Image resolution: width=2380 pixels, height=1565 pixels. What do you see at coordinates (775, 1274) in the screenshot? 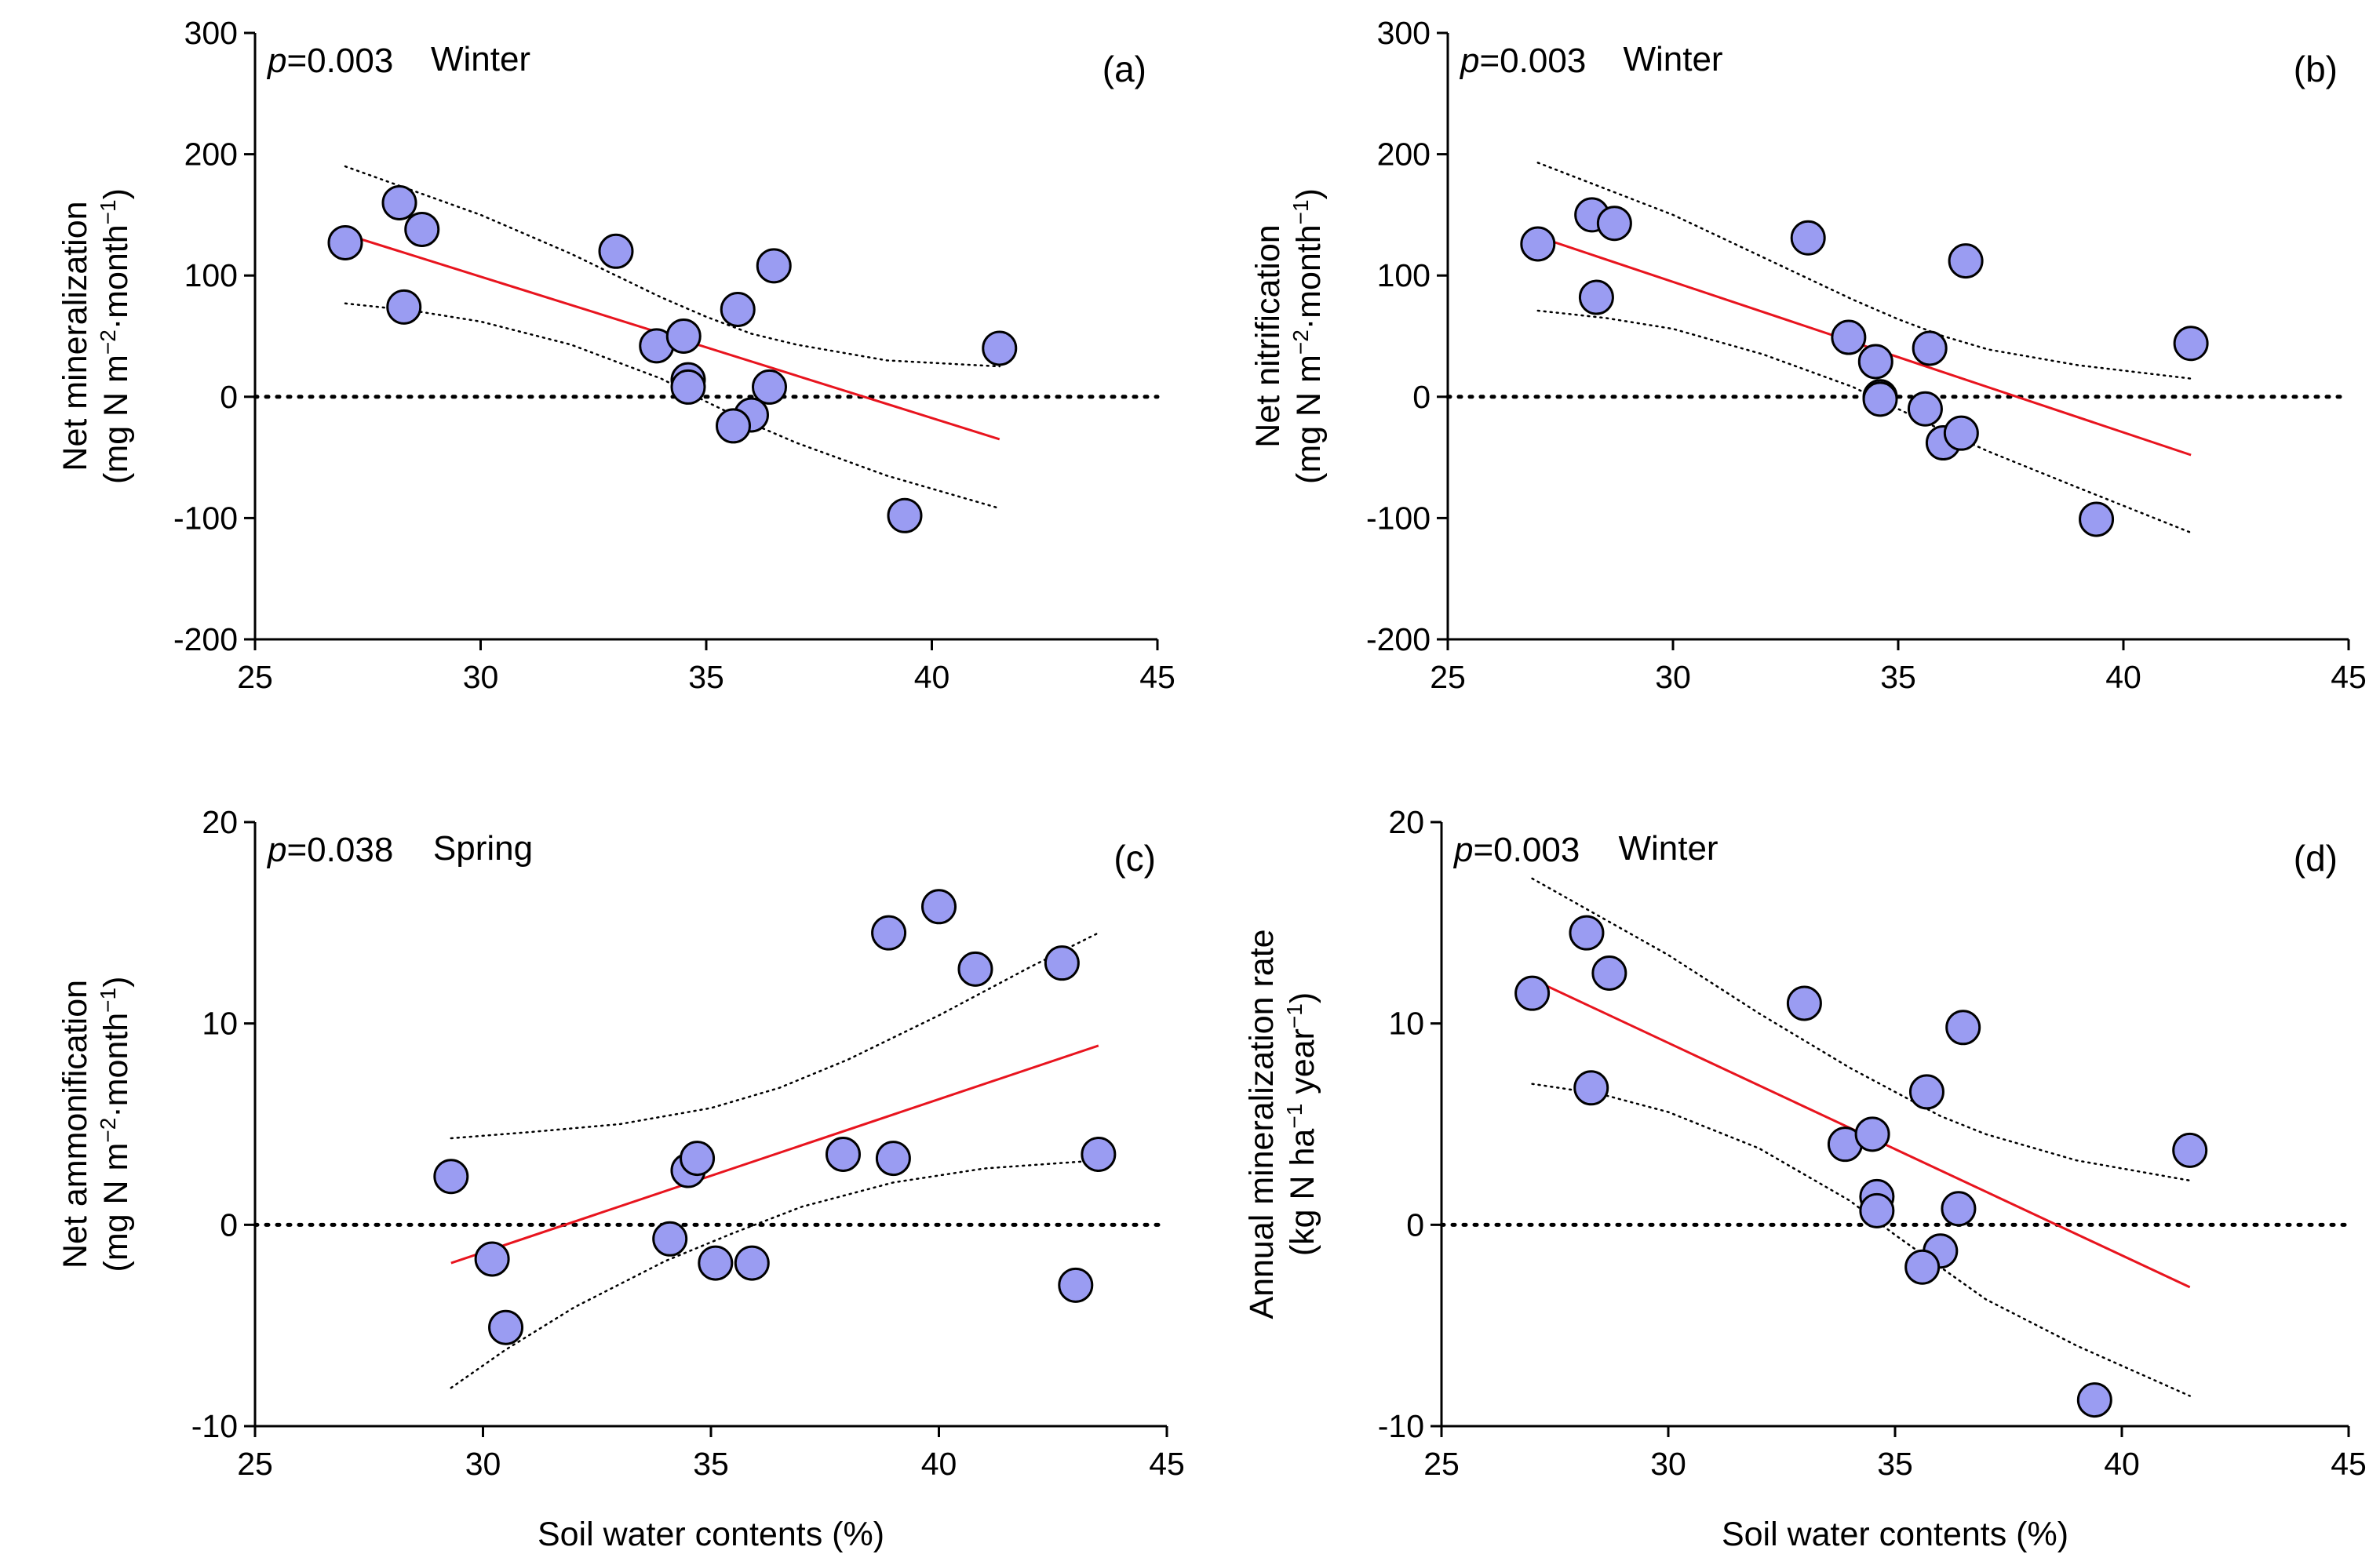
I see `ci-lower-line` at bounding box center [775, 1274].